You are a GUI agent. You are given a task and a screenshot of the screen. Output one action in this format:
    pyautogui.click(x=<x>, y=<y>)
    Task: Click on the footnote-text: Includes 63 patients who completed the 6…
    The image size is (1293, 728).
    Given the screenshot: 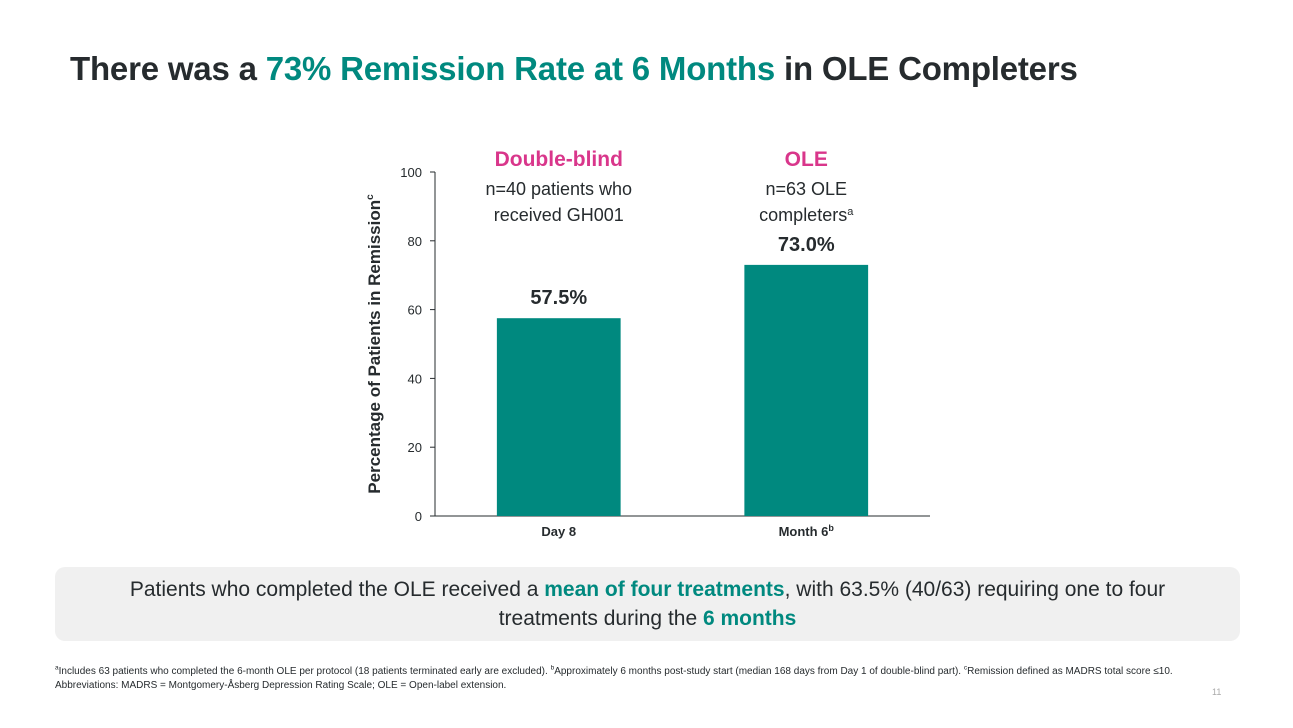 What is the action you would take?
    pyautogui.click(x=304, y=671)
    